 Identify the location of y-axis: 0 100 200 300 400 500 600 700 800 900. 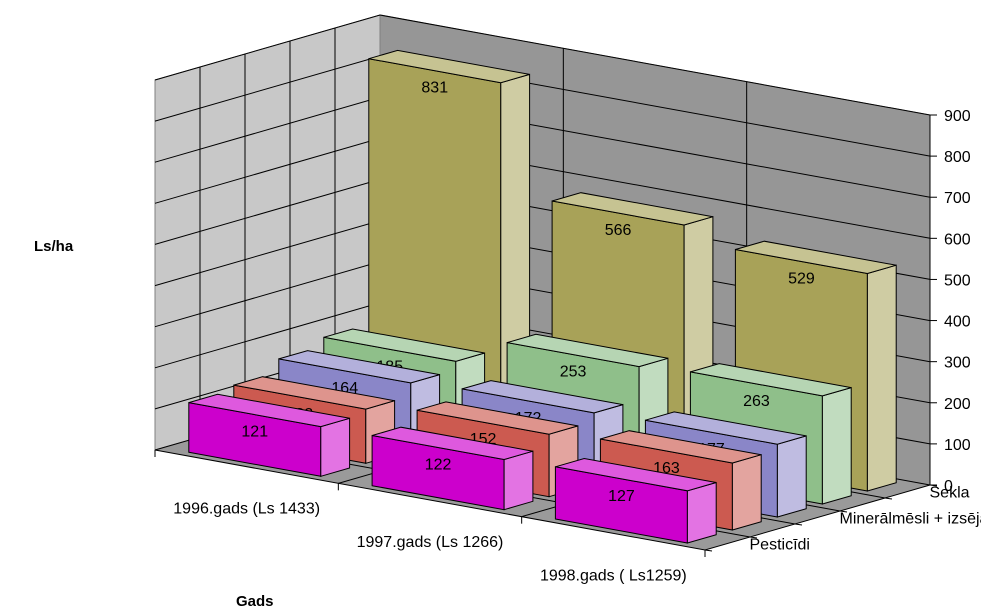
(950, 301).